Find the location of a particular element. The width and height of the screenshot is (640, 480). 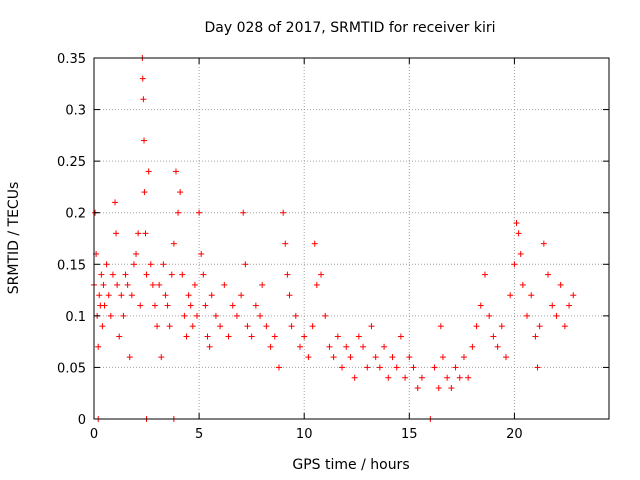

y-tick-label: 0.35 is located at coordinates (71, 59).